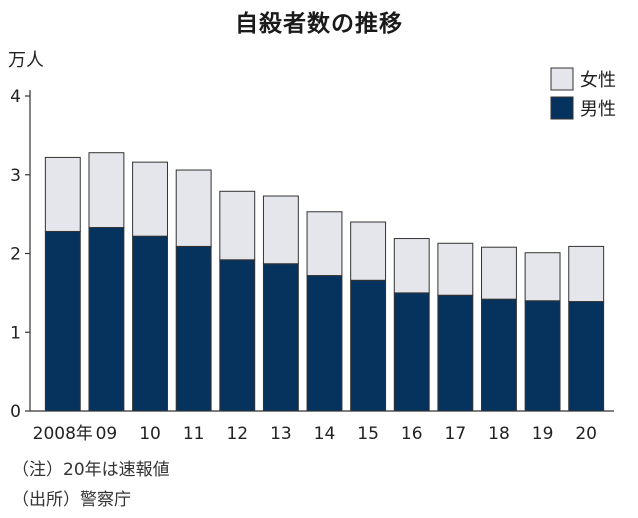 The image size is (638, 518). Describe the element at coordinates (499, 434) in the screenshot. I see `x-tick-label: 18` at that location.